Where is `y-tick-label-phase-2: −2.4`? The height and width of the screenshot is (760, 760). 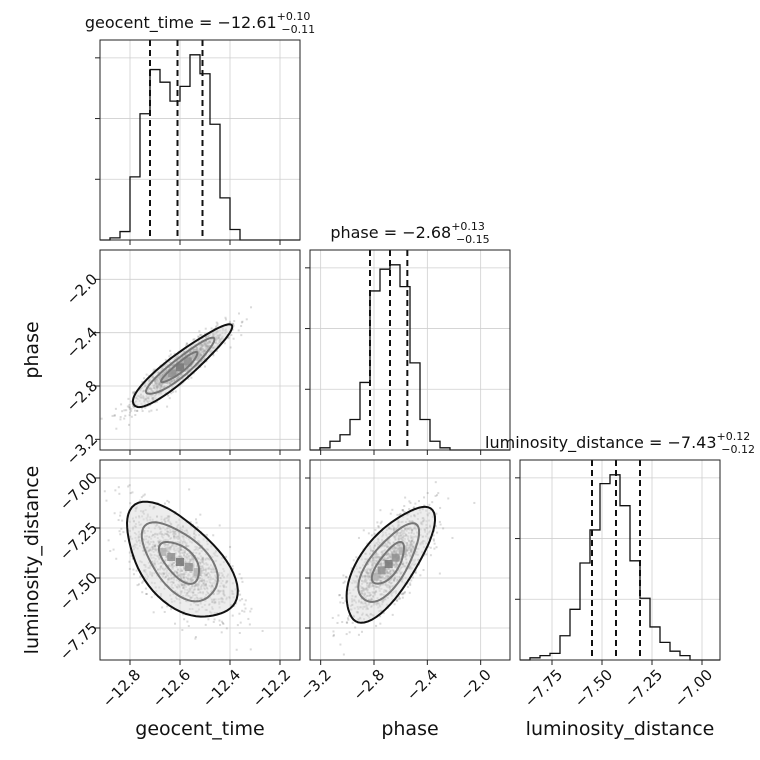 y-tick-label-phase-2: −2.4 is located at coordinates (82, 342).